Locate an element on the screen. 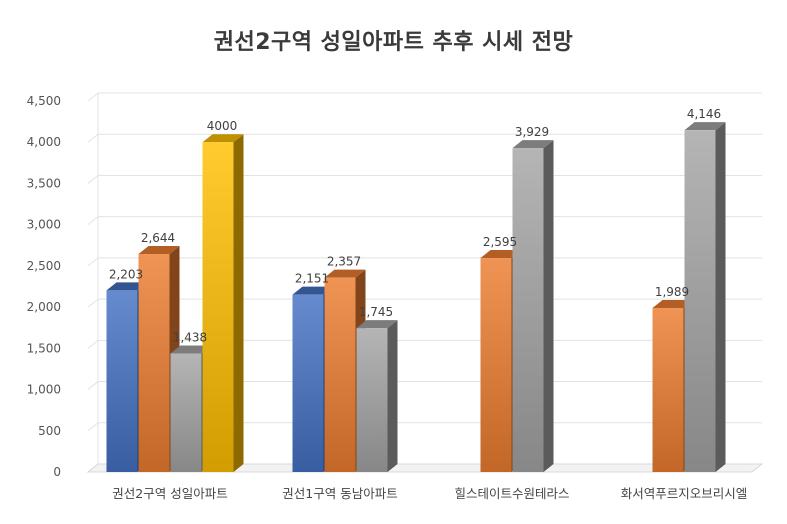 This screenshot has height=524, width=787. x-category-label: 권선2구역 성일아파트 is located at coordinates (169, 493).